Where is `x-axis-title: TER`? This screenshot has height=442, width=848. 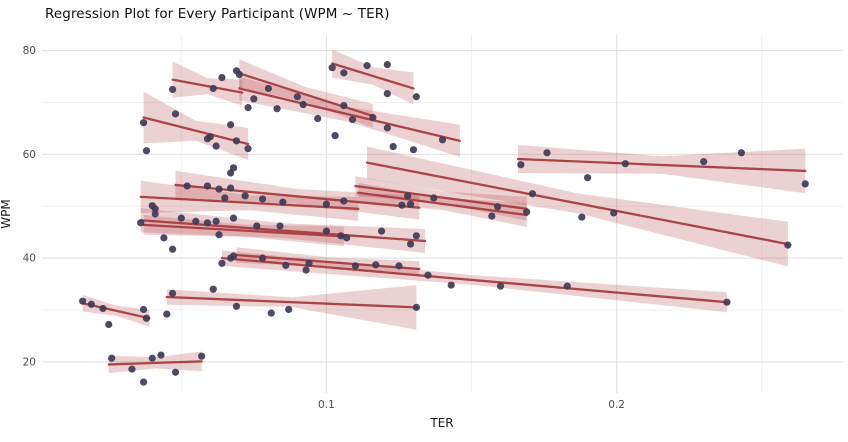
x-axis-title: TER is located at coordinates (442, 423).